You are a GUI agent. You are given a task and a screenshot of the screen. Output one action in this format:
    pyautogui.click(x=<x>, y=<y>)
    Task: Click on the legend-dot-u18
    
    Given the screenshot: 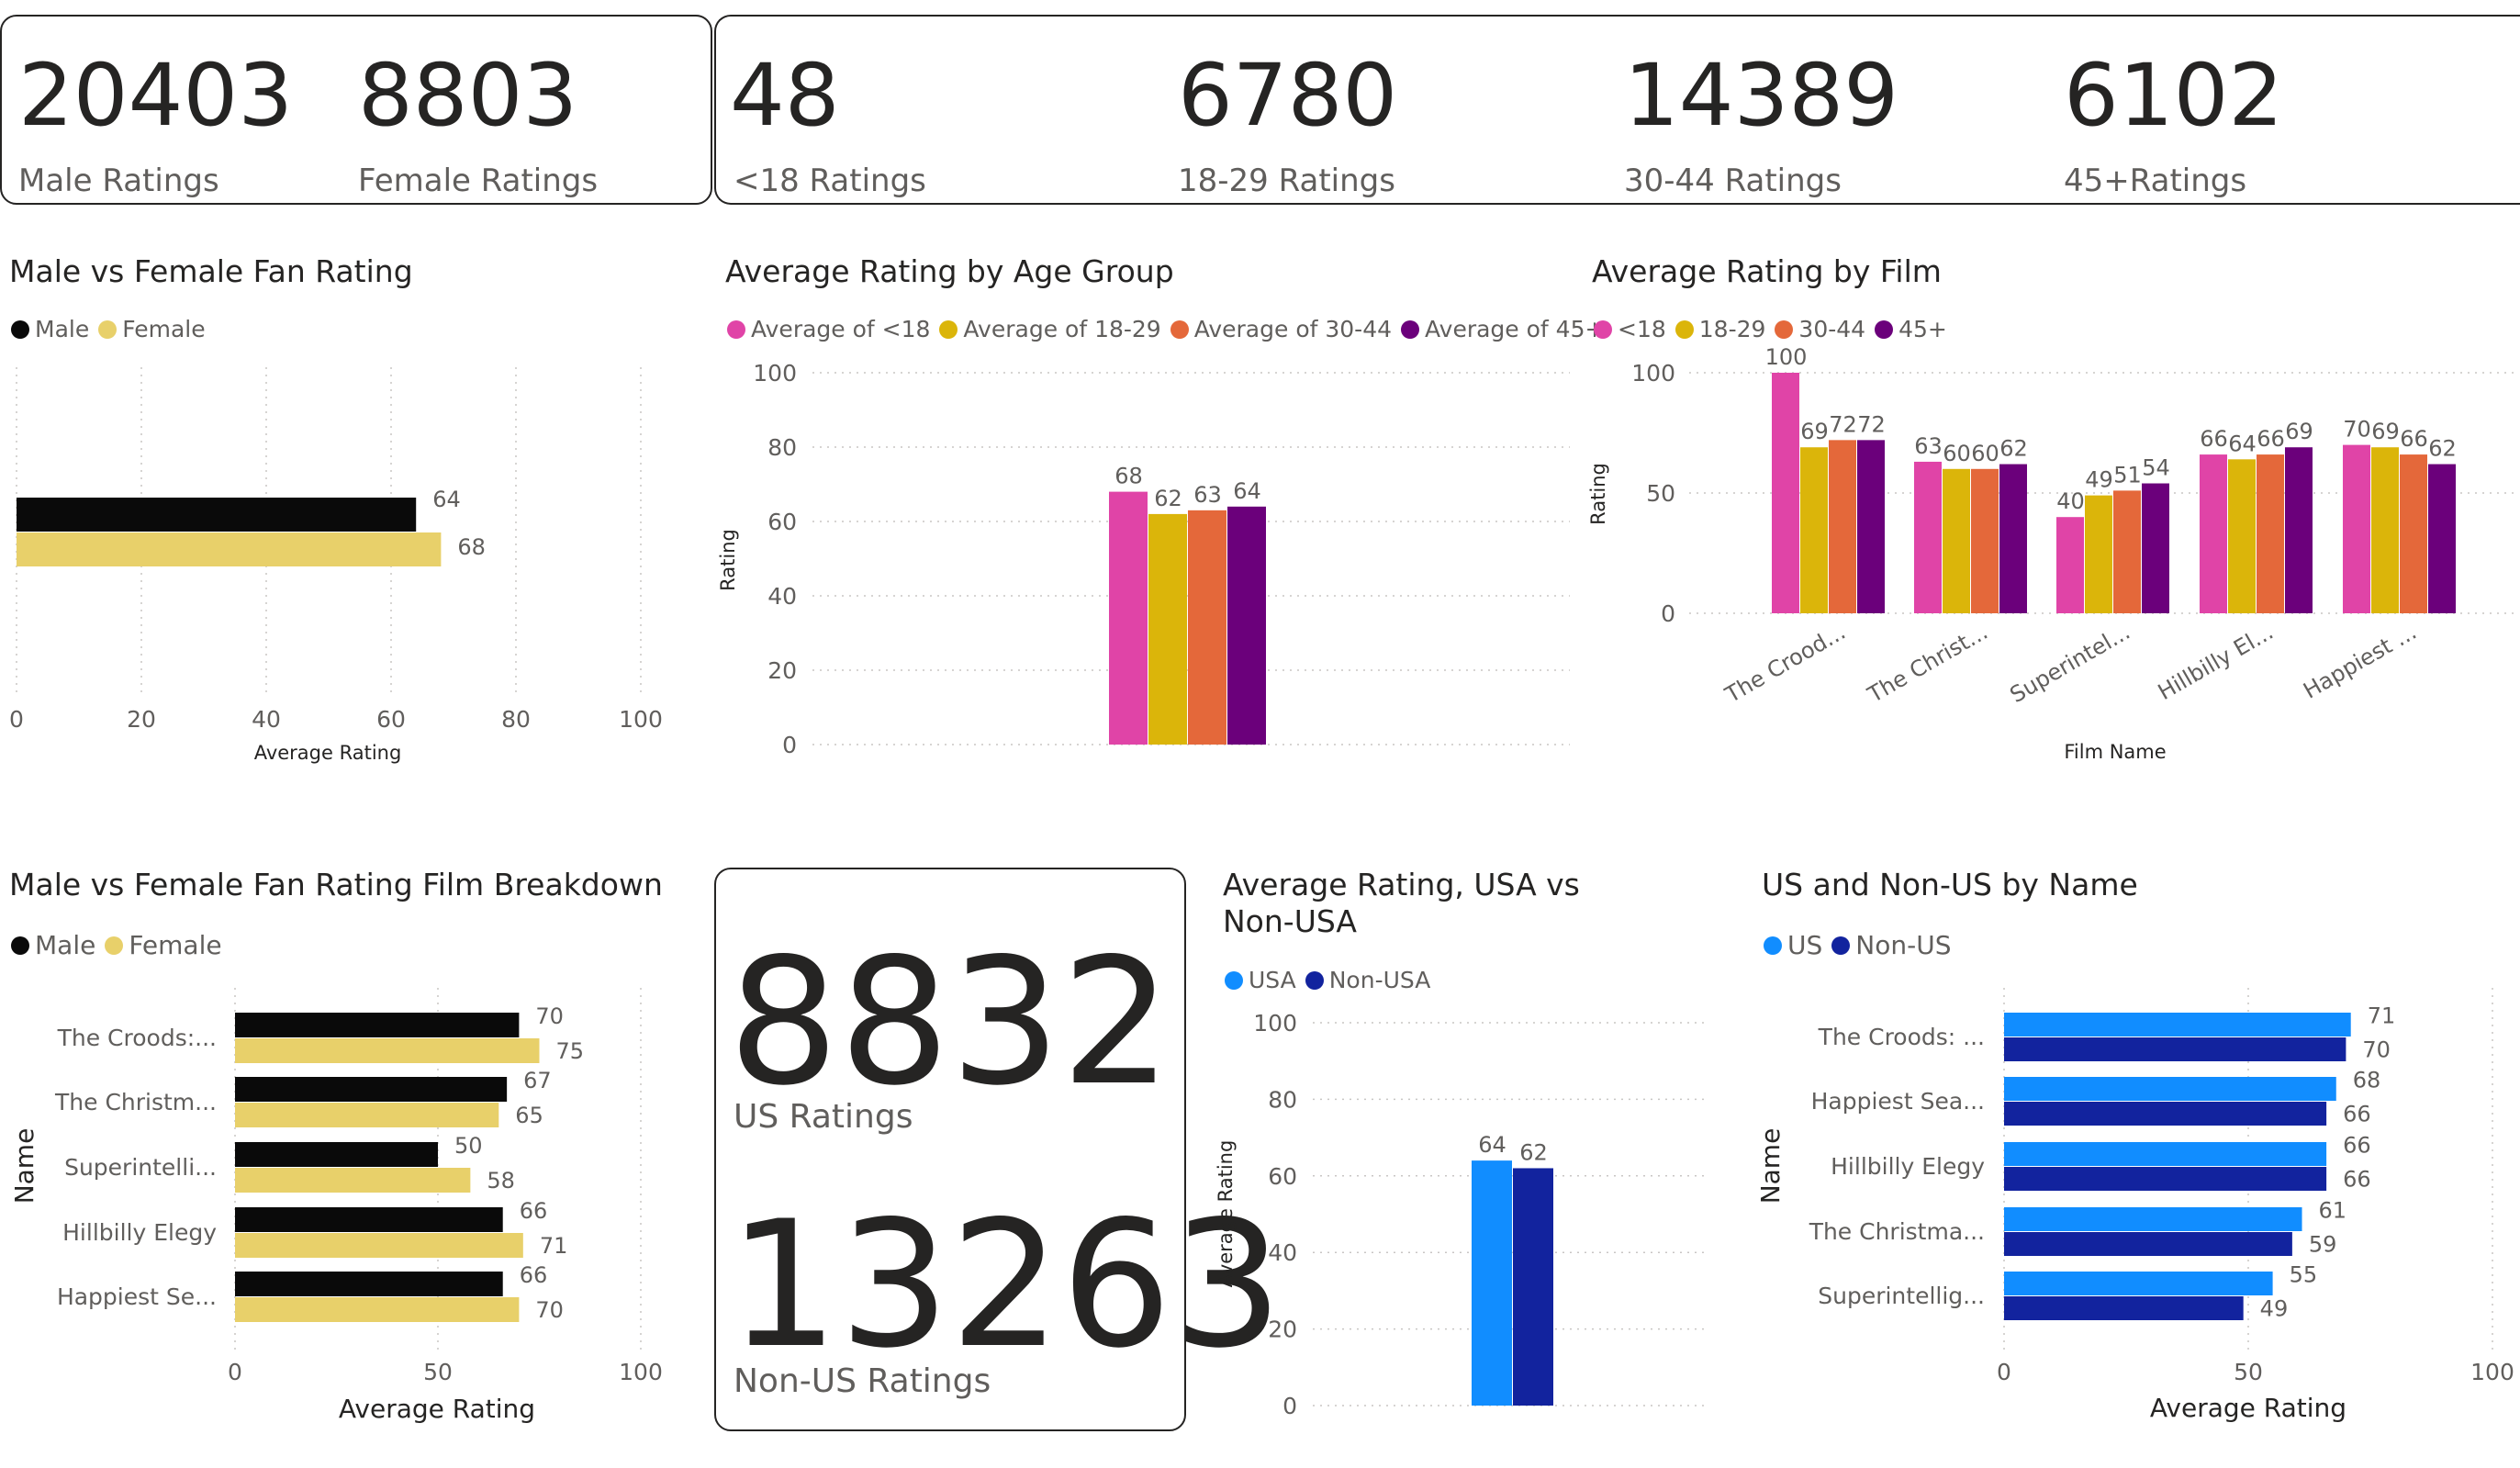 What is the action you would take?
    pyautogui.click(x=736, y=329)
    